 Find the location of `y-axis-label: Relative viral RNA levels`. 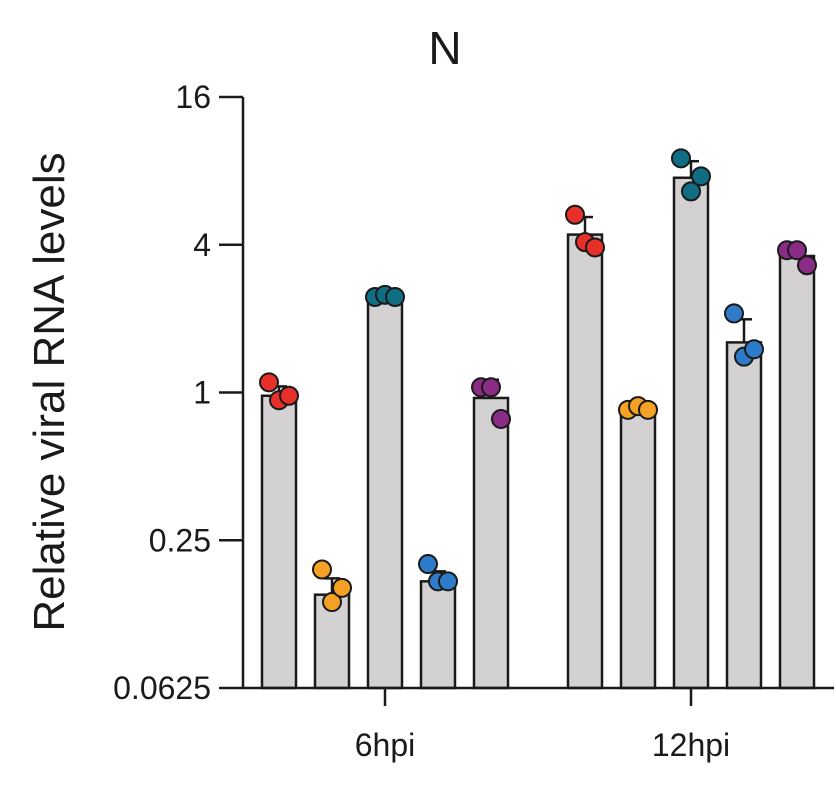

y-axis-label: Relative viral RNA levels is located at coordinates (49, 391).